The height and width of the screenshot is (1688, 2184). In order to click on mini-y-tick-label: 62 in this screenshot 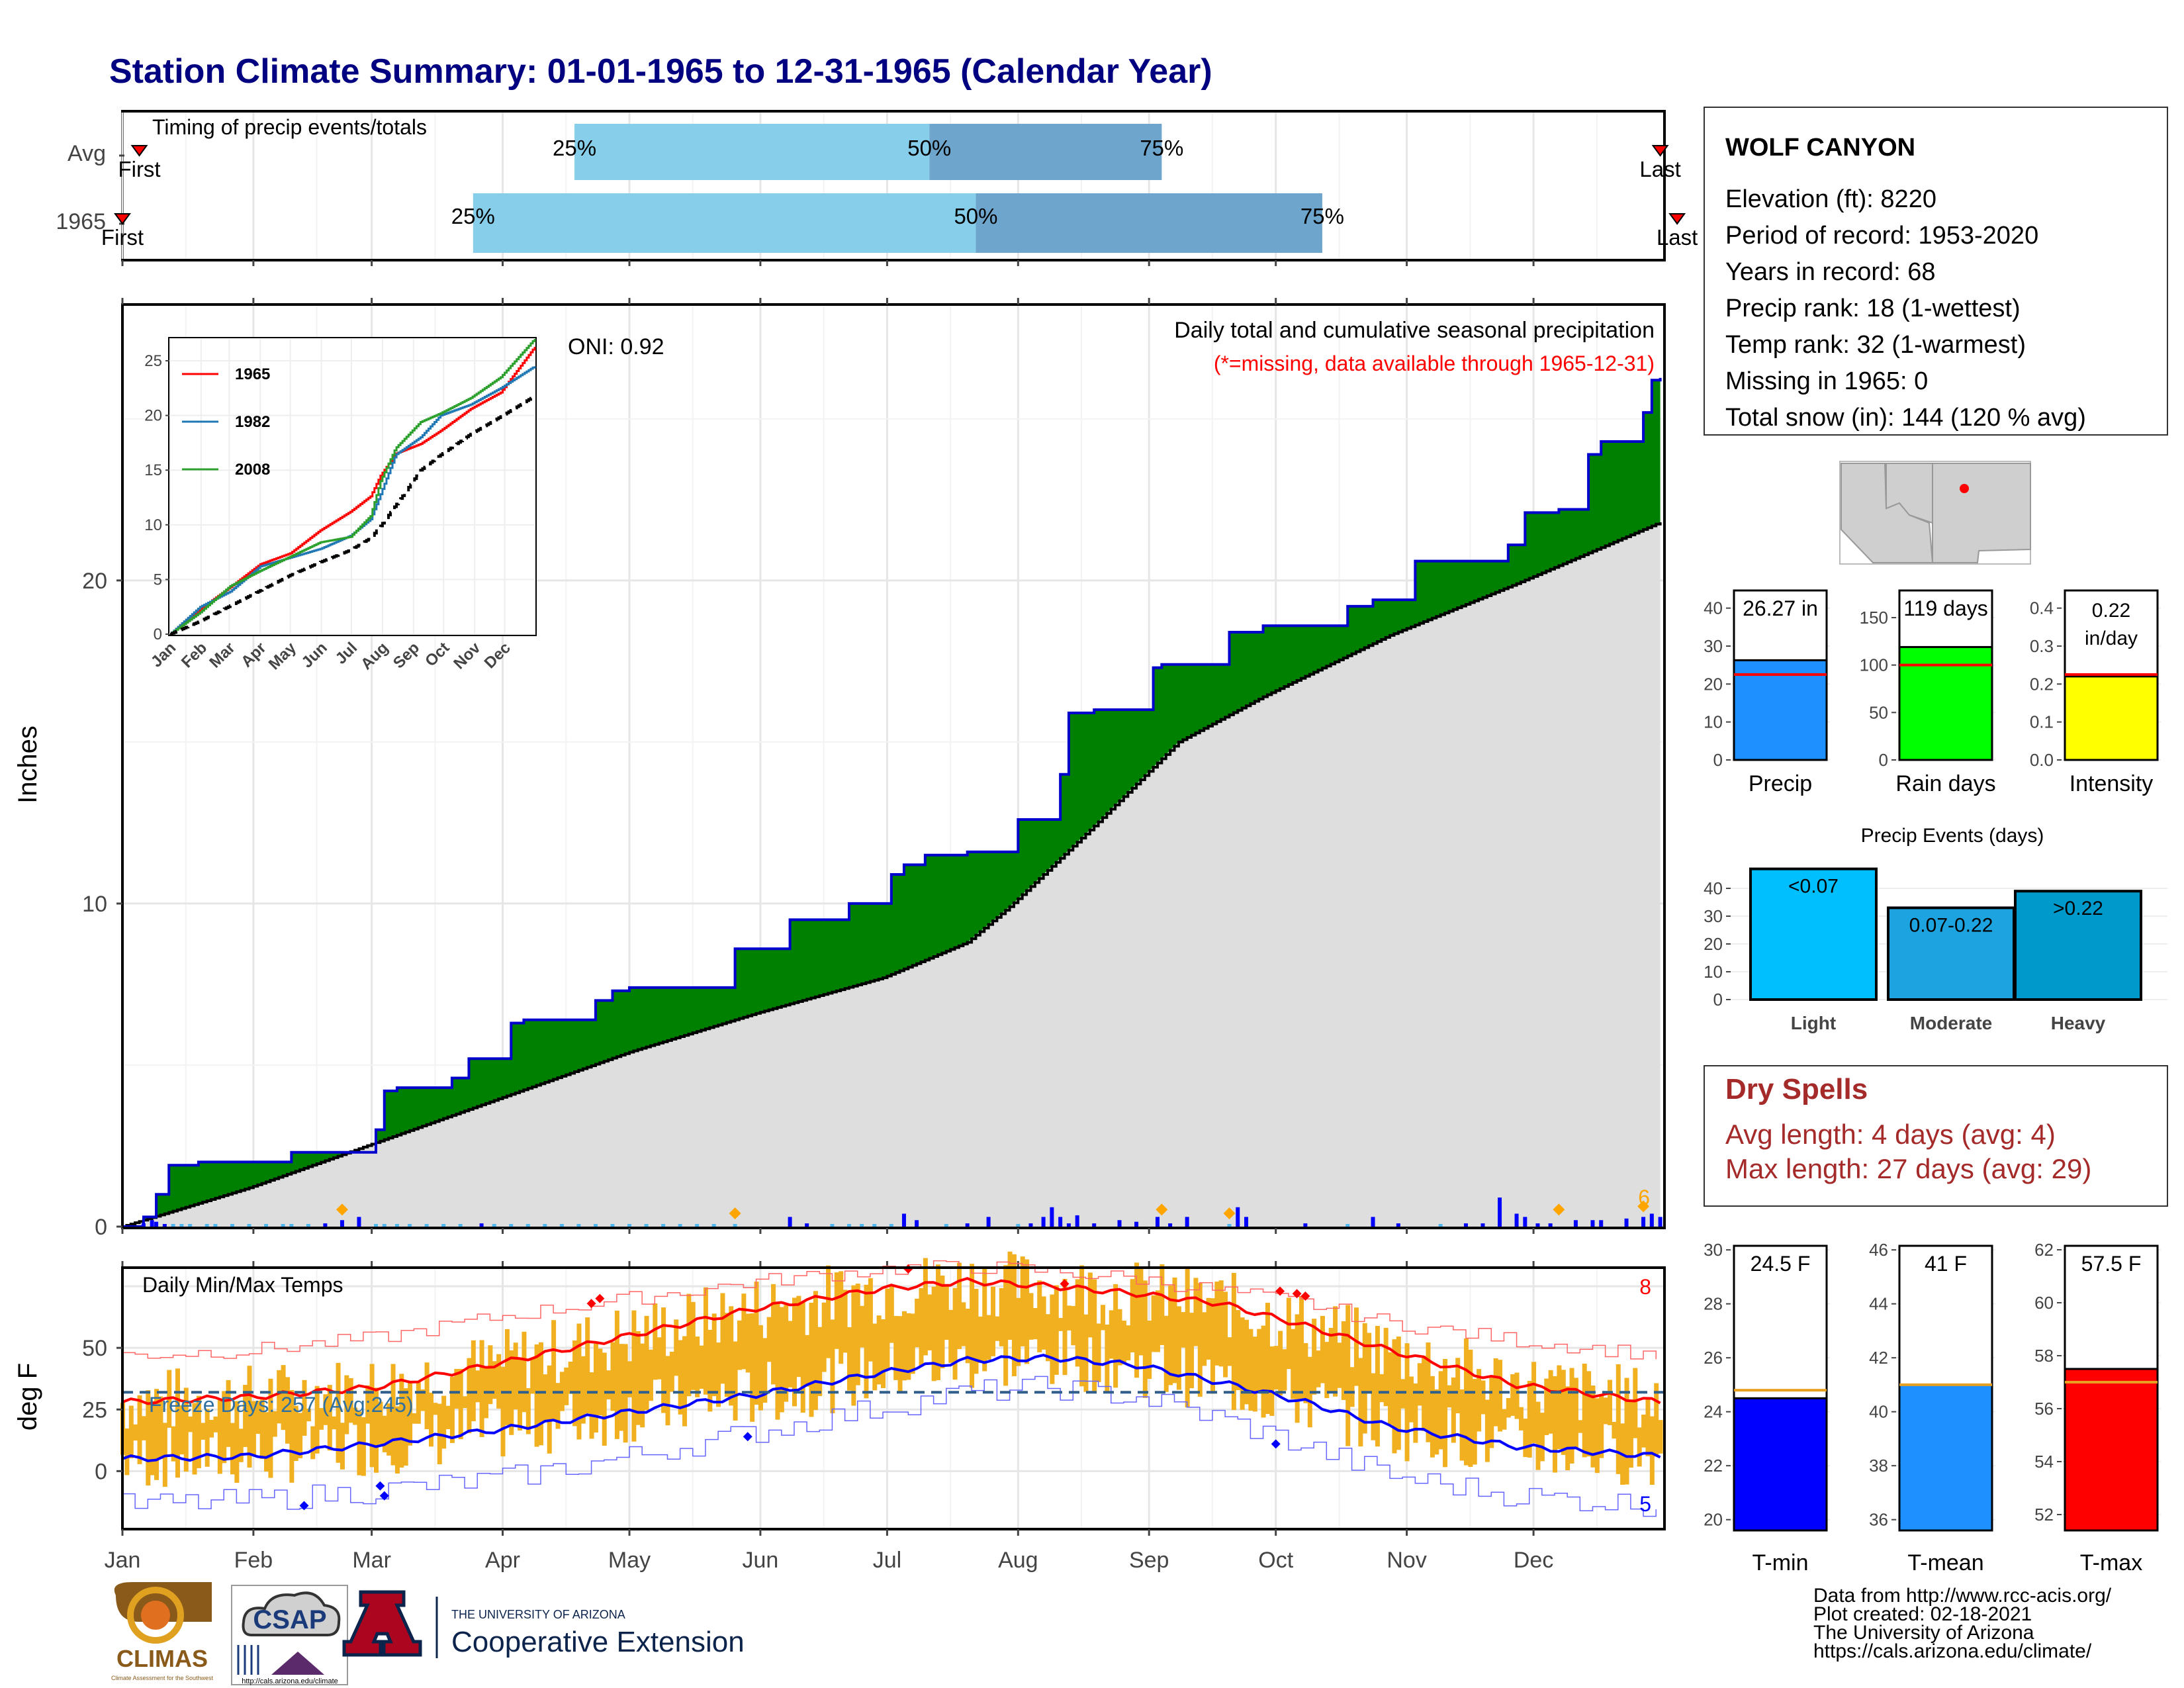, I will do `click(2044, 1250)`.